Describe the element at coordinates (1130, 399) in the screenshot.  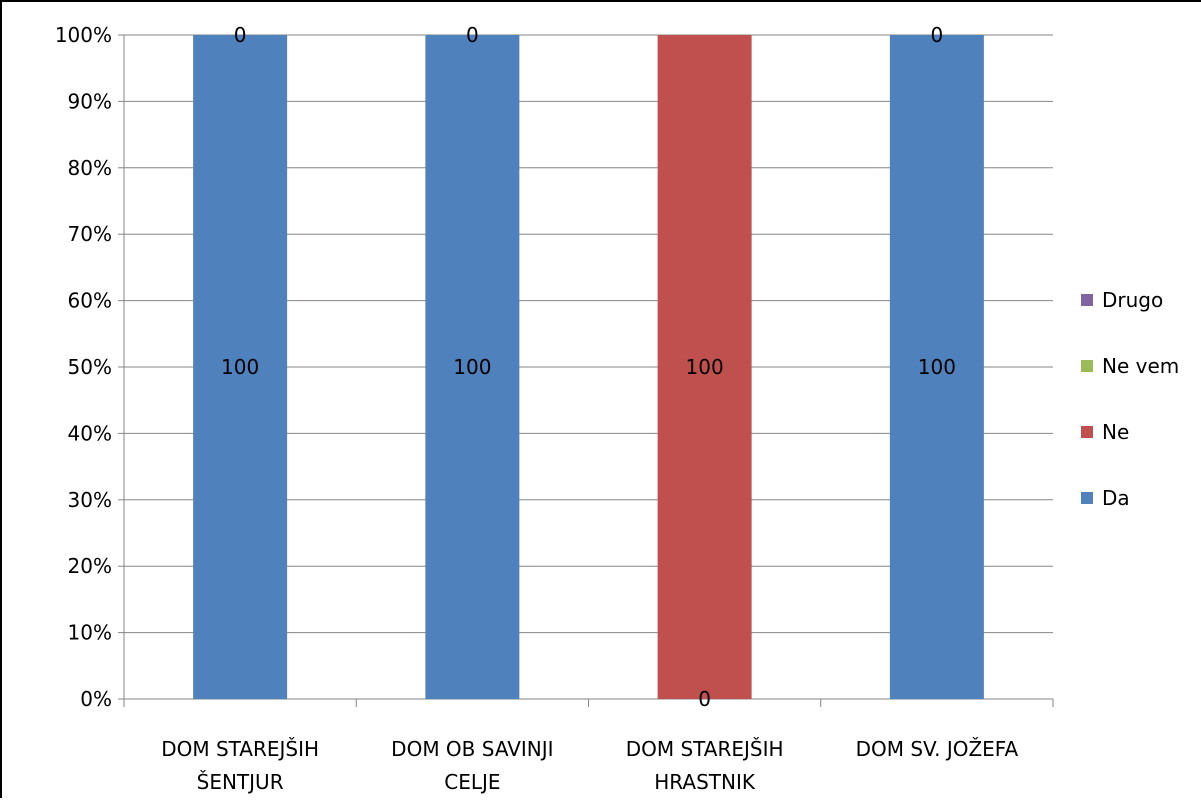
I see `legend: Drugo Ne vem Ne Da` at that location.